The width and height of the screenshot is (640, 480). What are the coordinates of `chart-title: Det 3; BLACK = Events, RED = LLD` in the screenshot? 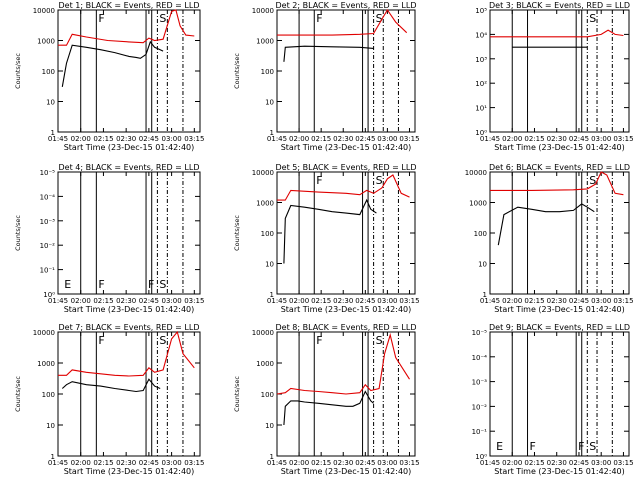 It's located at (559, 5).